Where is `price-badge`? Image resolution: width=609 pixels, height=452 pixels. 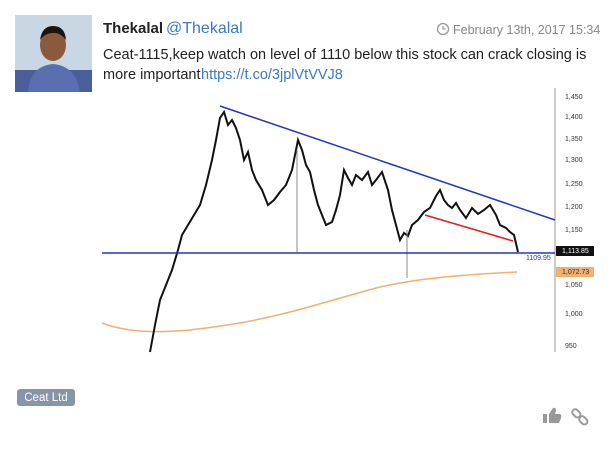 price-badge is located at coordinates (575, 251).